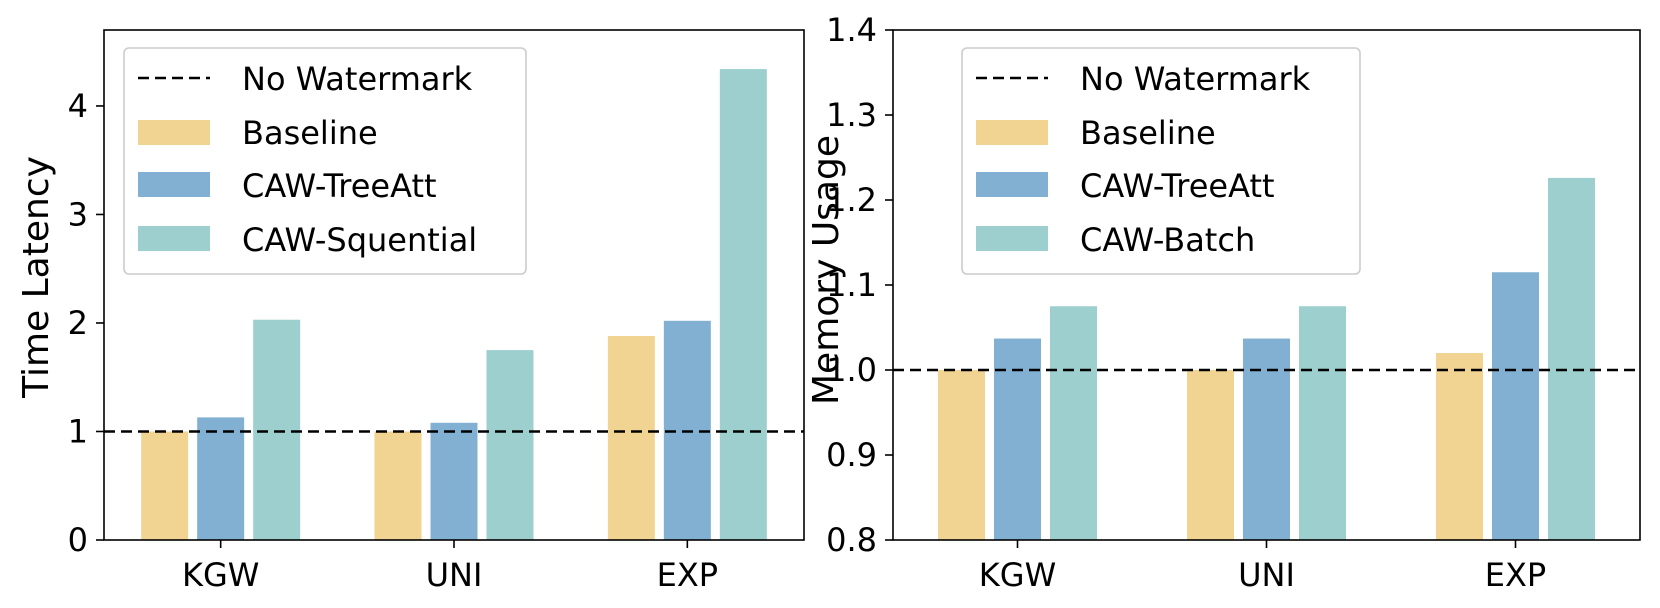  Describe the element at coordinates (1266, 439) in the screenshot. I see `c1-bar-caw-treeatt-uni` at that location.